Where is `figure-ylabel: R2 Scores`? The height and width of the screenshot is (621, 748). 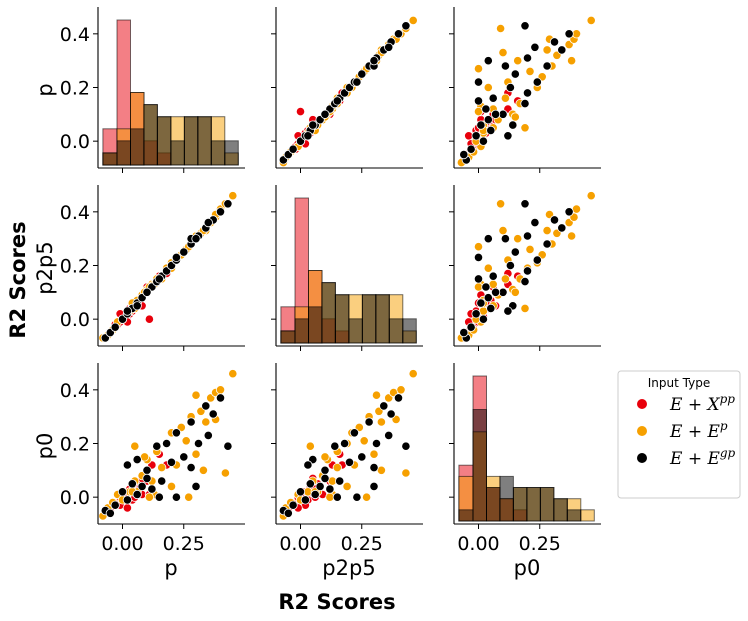 figure-ylabel: R2 Scores is located at coordinates (18, 279).